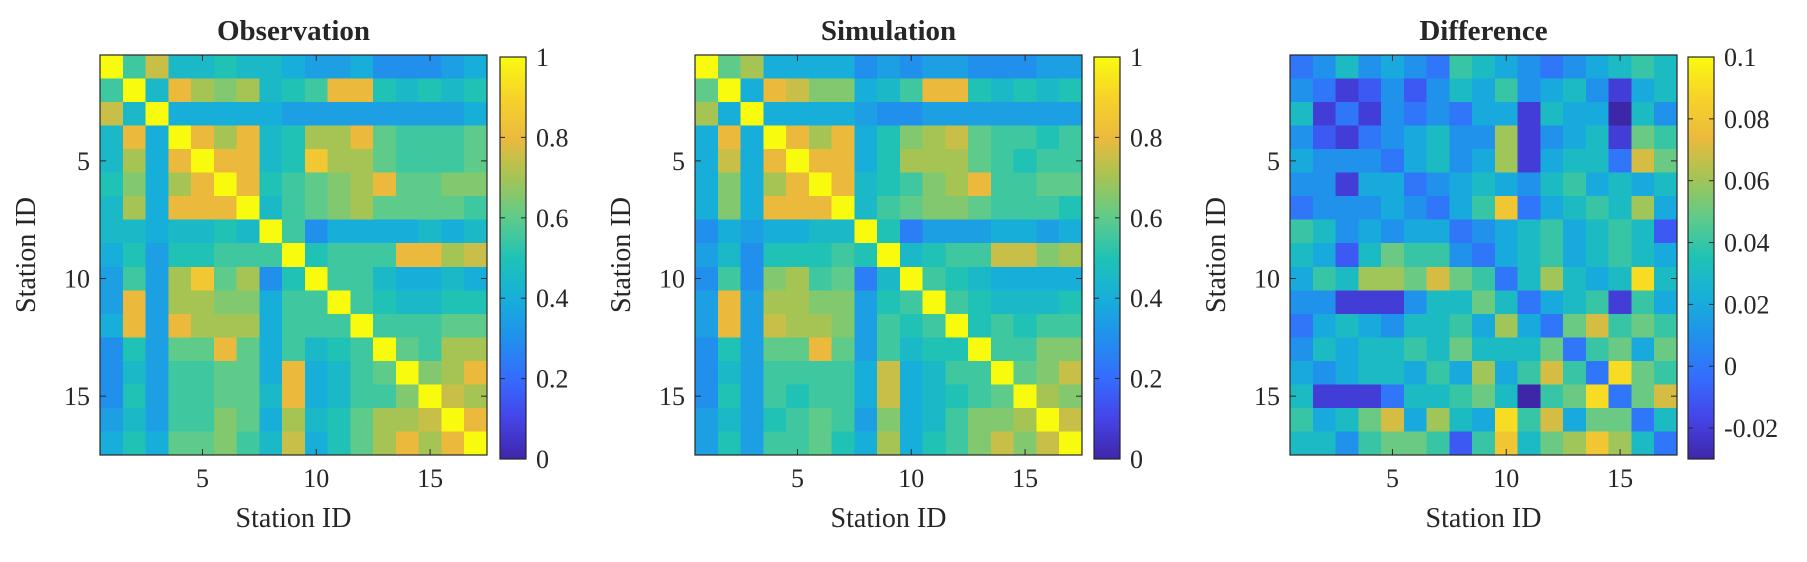 This screenshot has height=562, width=1807. What do you see at coordinates (1747, 243) in the screenshot?
I see `colorbar-tick-label: 0.04` at bounding box center [1747, 243].